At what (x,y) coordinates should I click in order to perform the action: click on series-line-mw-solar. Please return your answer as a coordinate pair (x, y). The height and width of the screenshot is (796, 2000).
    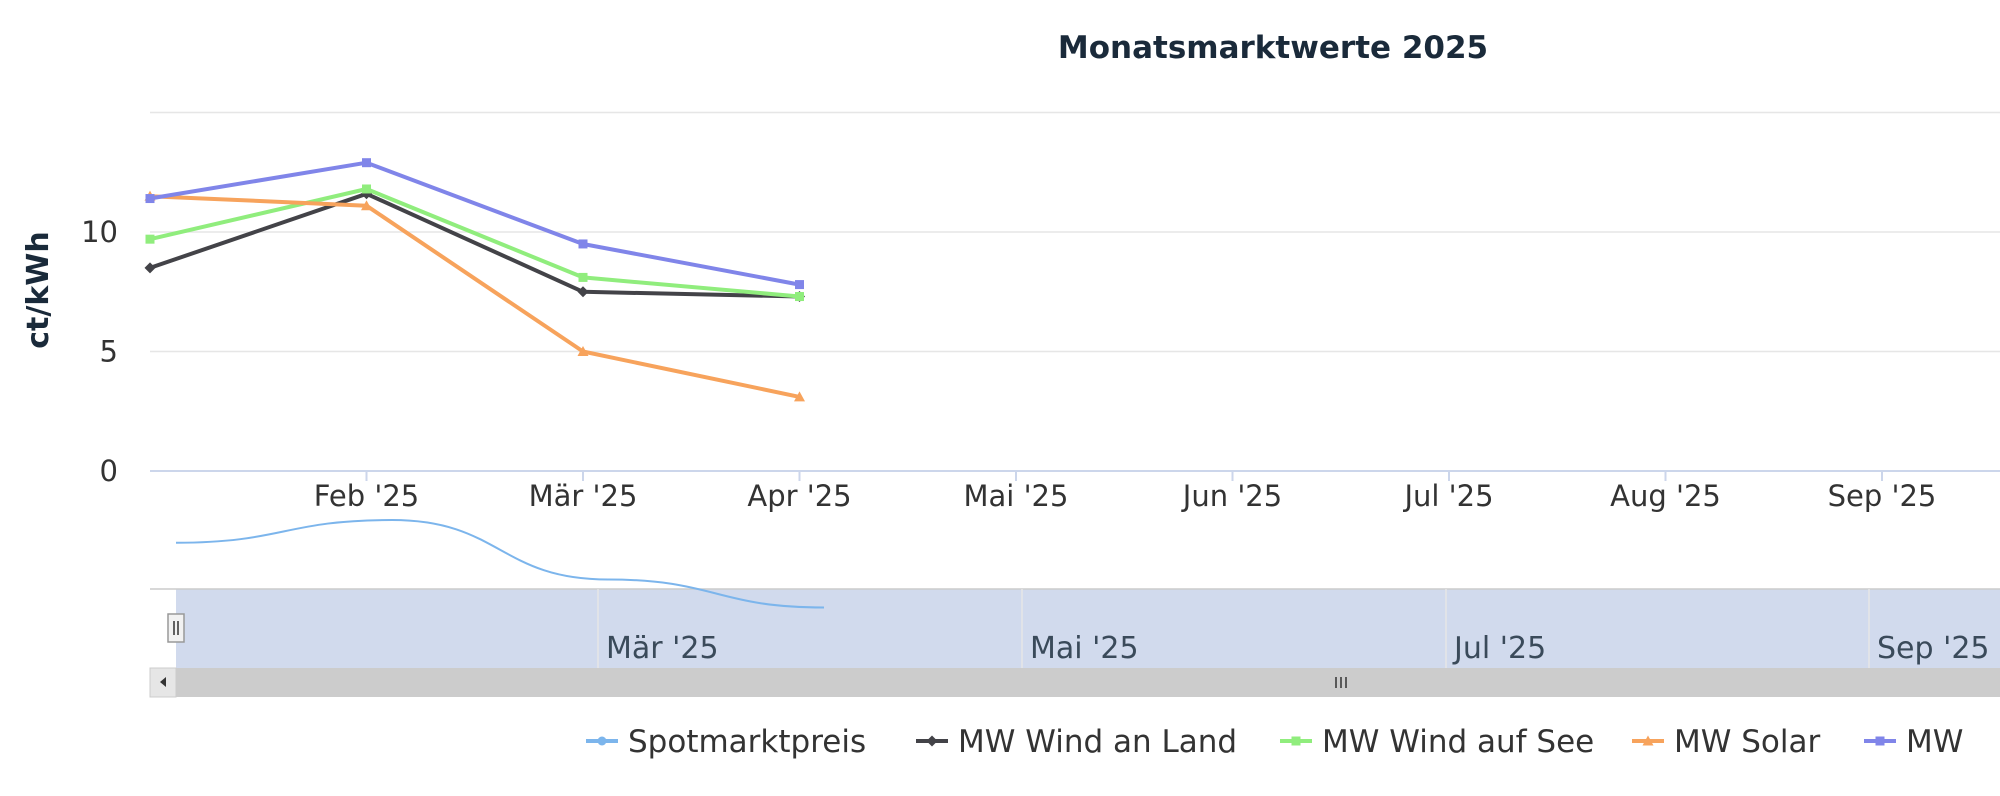
    Looking at the image, I should click on (475, 296).